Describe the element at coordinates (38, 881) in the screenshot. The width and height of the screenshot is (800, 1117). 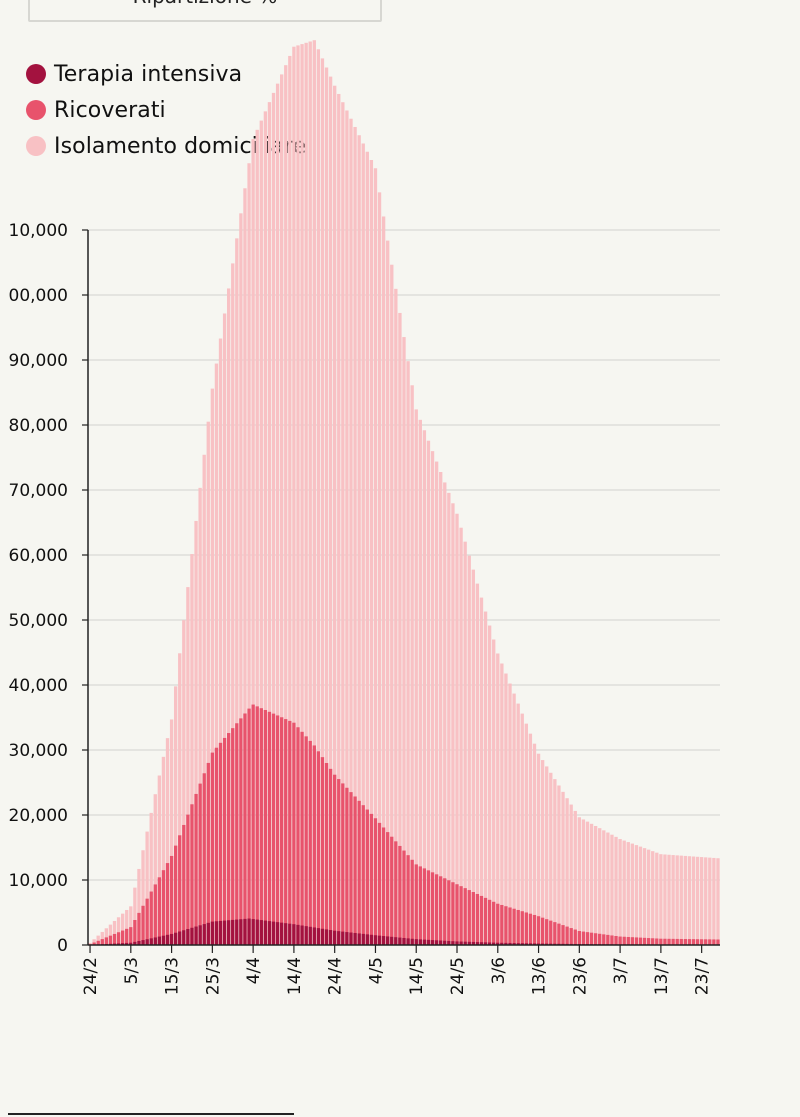
I see `y-tick-label: 10,000` at that location.